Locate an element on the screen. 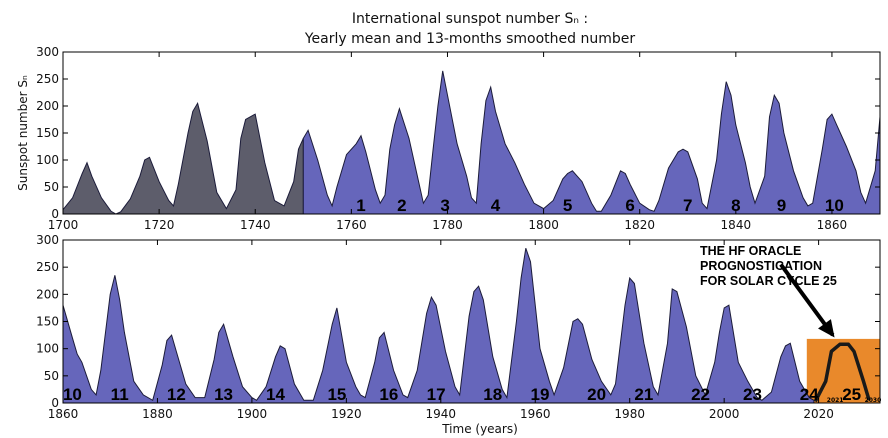  cycle-label: 21 is located at coordinates (643, 394).